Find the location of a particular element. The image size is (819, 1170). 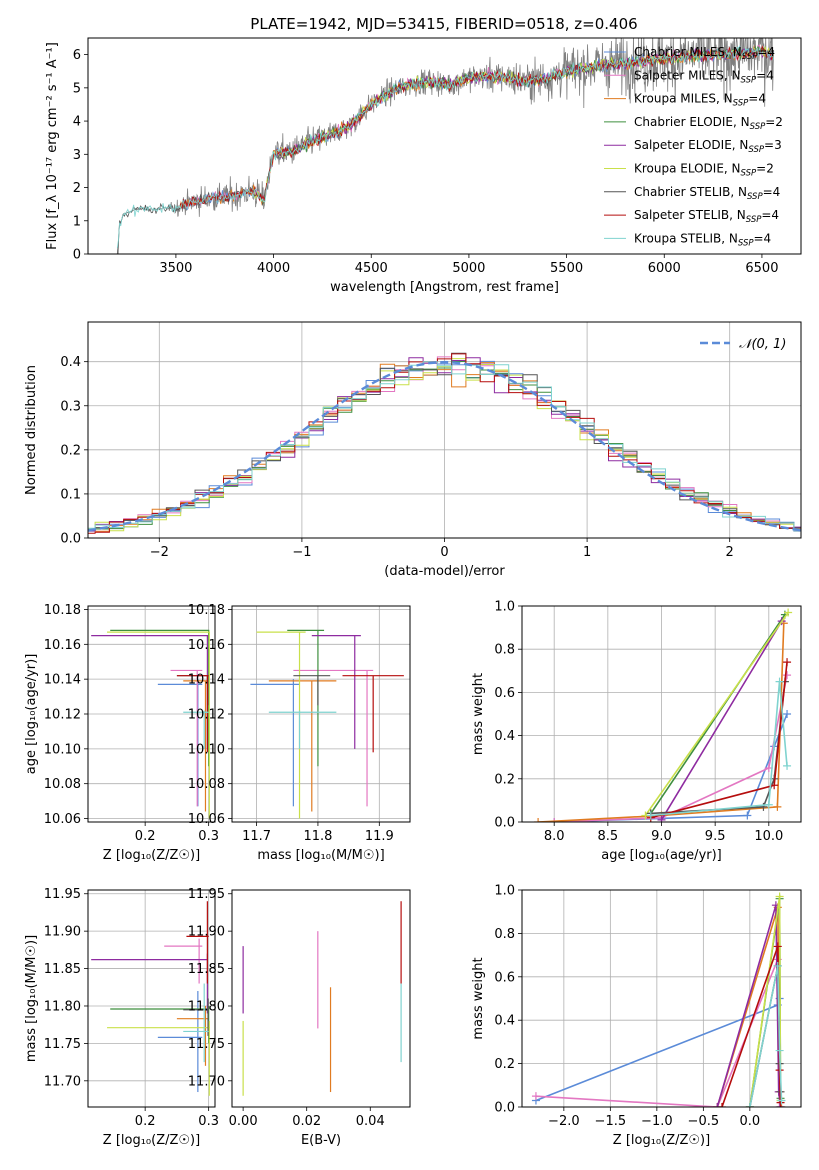

histogram-chabrier_elodie is located at coordinates (444, 446).